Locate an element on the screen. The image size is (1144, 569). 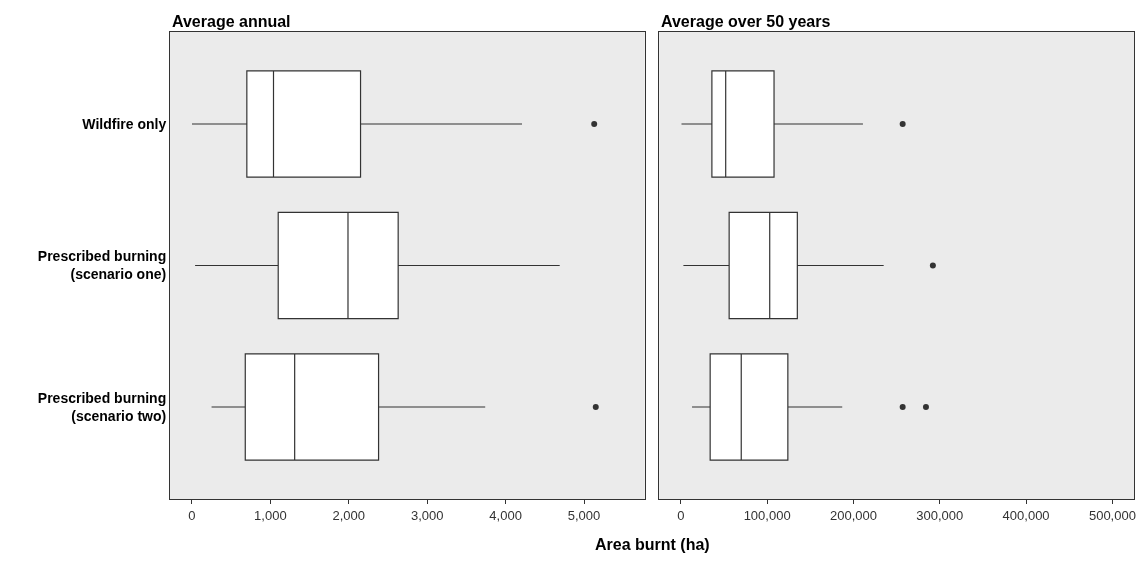
x-tick-label: 4,000 is located at coordinates (505, 515).